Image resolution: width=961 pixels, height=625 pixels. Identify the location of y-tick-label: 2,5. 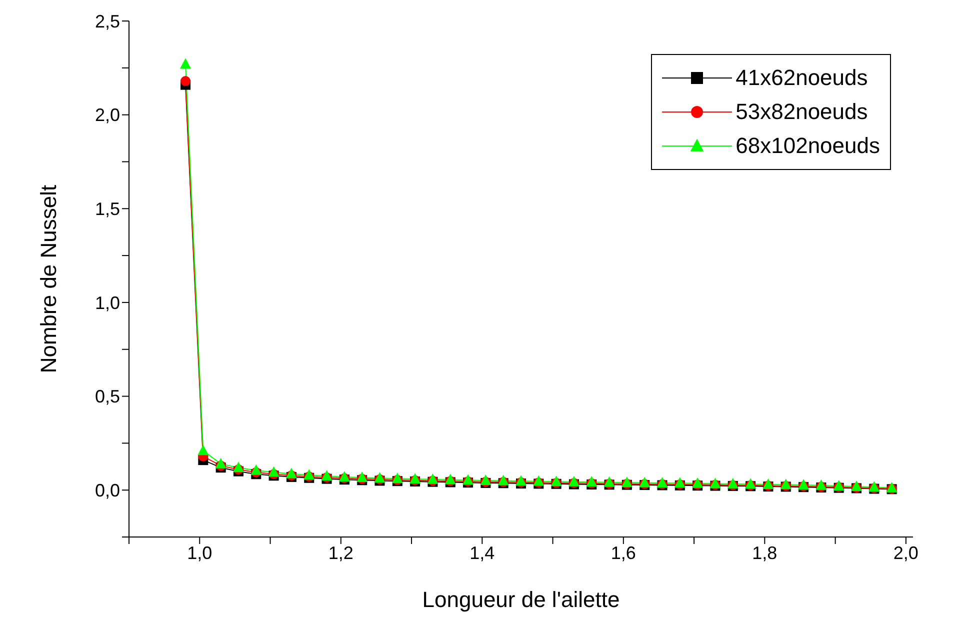
(107, 21).